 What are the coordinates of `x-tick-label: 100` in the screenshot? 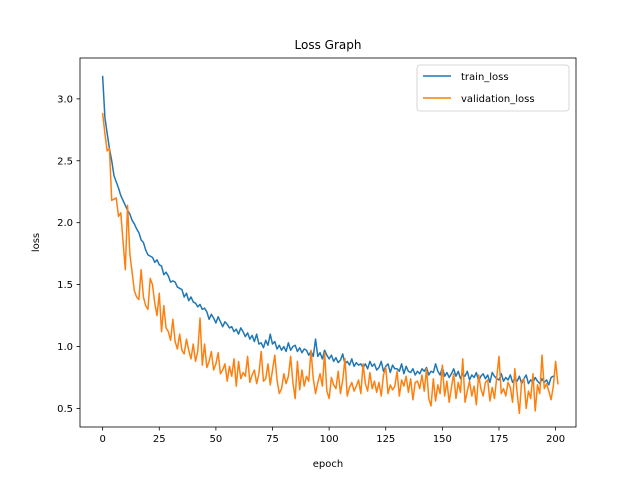 It's located at (329, 439).